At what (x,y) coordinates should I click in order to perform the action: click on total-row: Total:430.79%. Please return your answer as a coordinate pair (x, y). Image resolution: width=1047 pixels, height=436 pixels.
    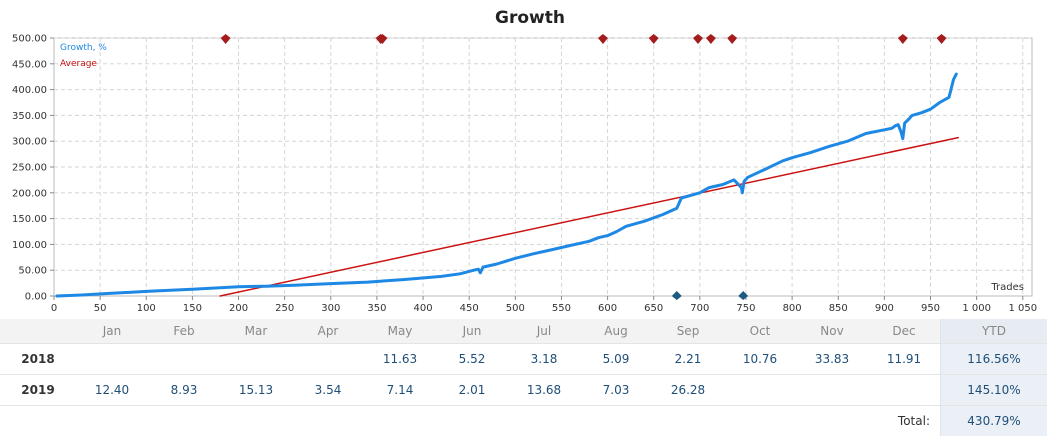
    Looking at the image, I should click on (523, 421).